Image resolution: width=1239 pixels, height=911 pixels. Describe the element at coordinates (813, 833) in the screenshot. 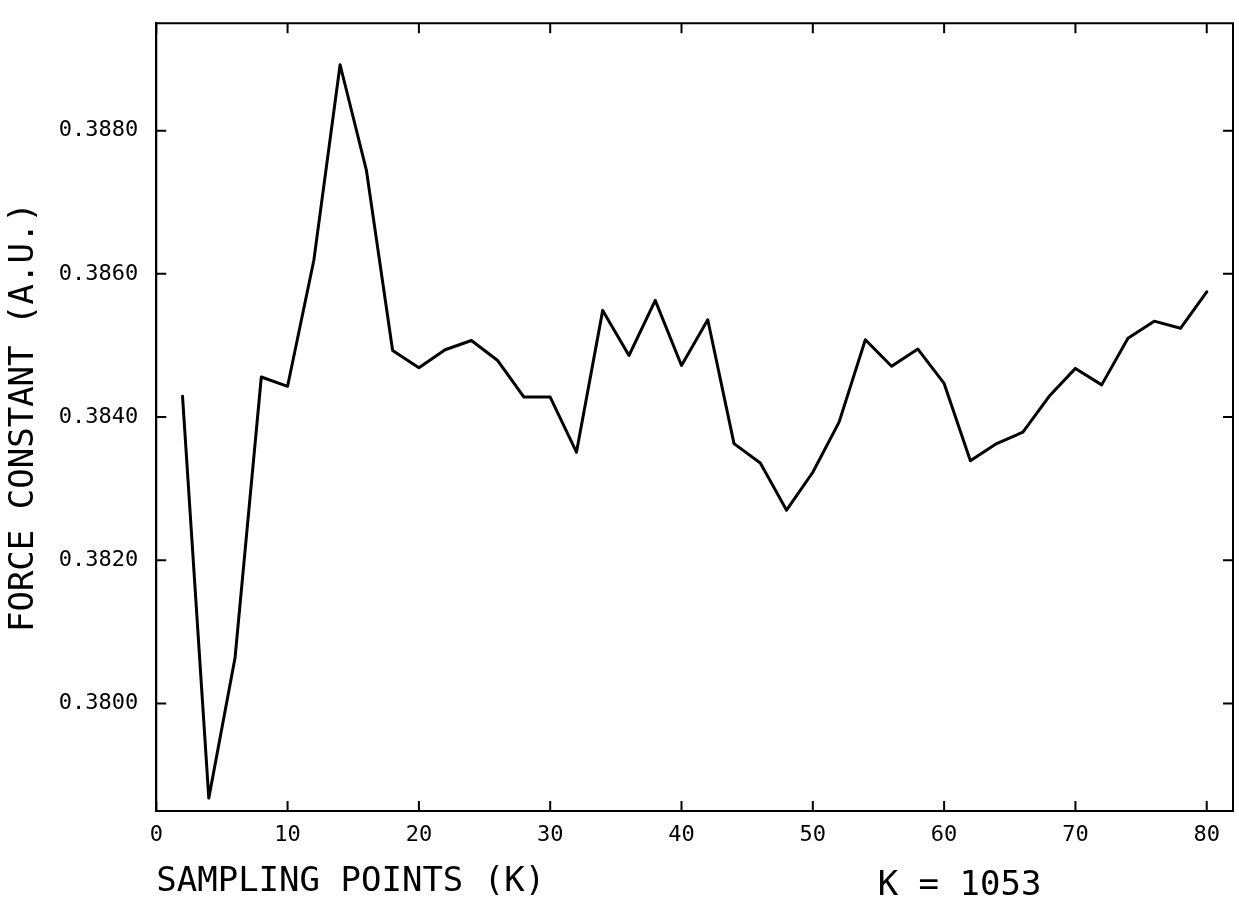

I see `x-tick-label: 50` at that location.